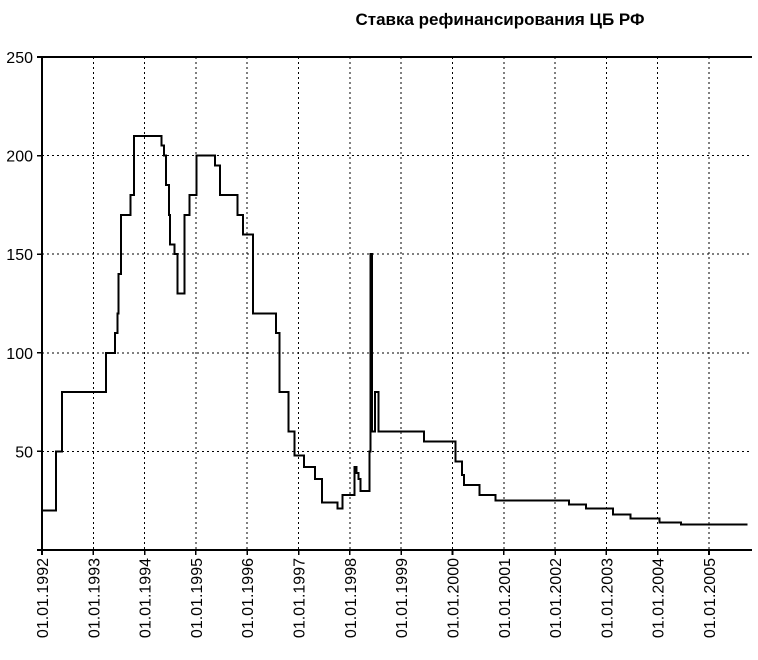 The height and width of the screenshot is (660, 758). Describe the element at coordinates (300, 598) in the screenshot. I see `x-tick-label: 01.01.1997` at that location.